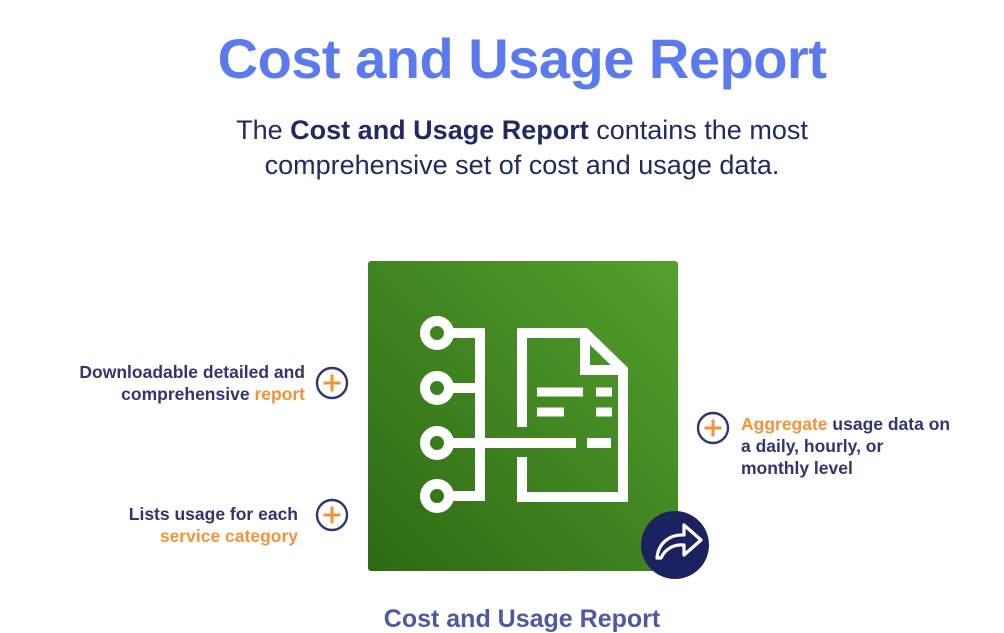 This screenshot has height=633, width=1004. What do you see at coordinates (572, 415) in the screenshot?
I see `document-icon` at bounding box center [572, 415].